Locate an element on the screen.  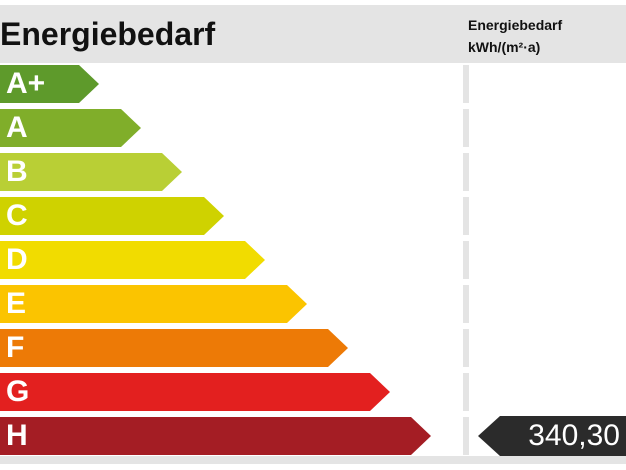
class-label: A is located at coordinates (17, 127).